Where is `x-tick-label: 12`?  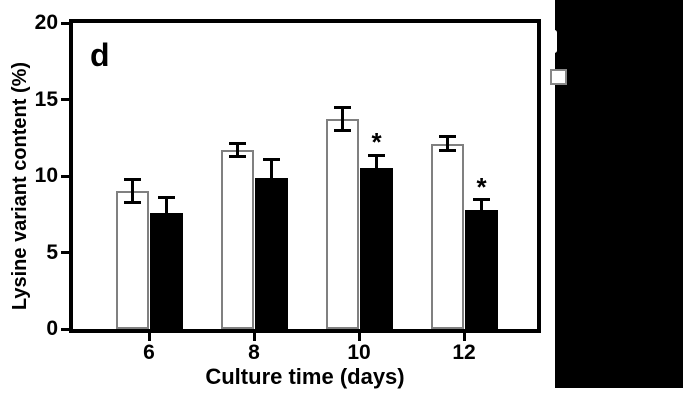
x-tick-label: 12 is located at coordinates (464, 352).